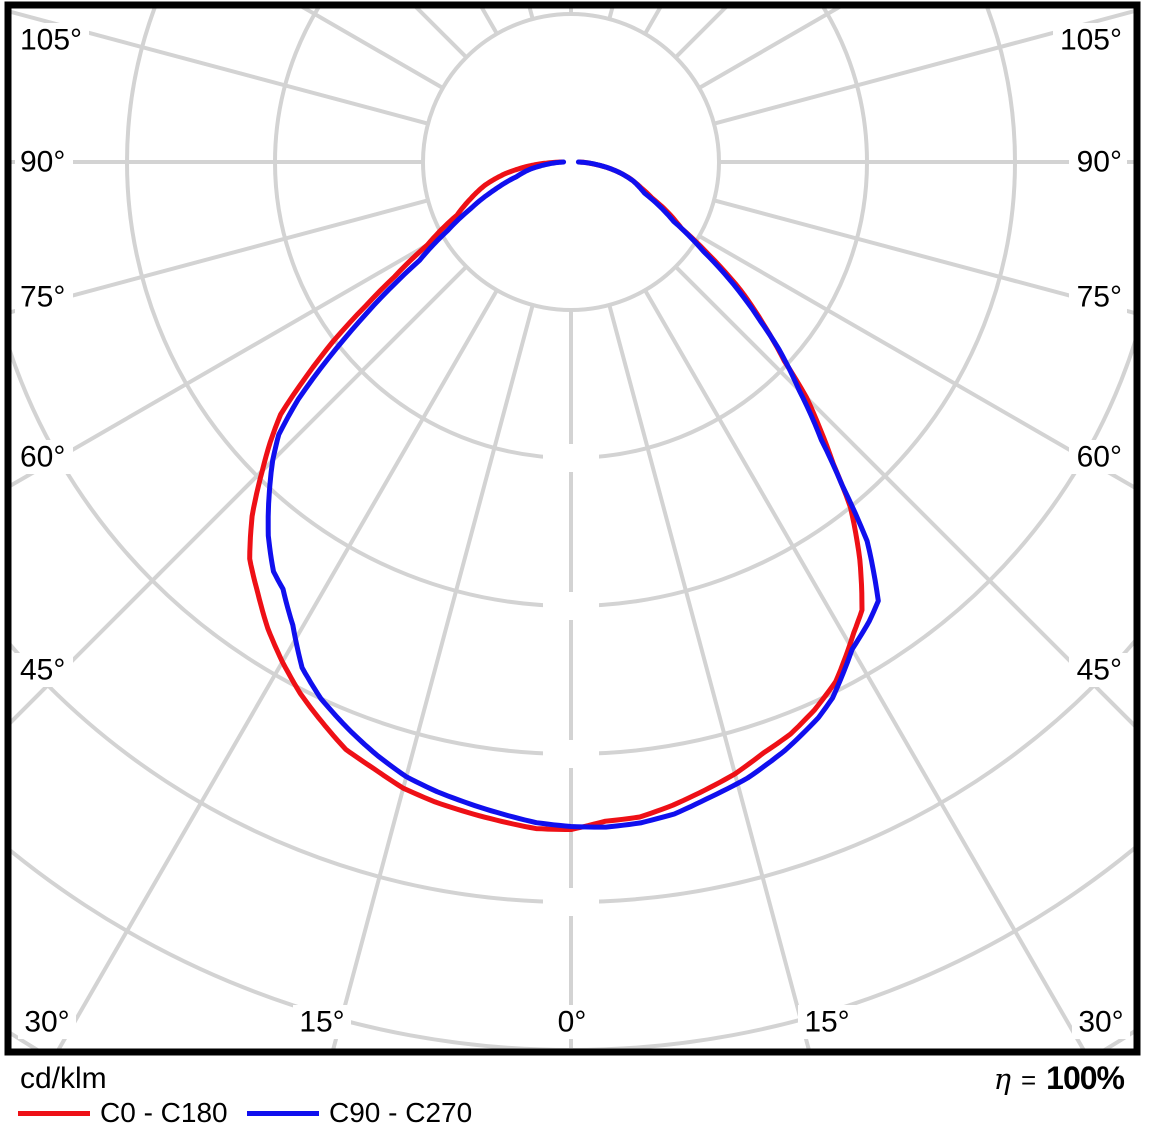 The width and height of the screenshot is (1164, 1140). I want to click on efficiency-readout: η = 100%, so click(1059, 1078).